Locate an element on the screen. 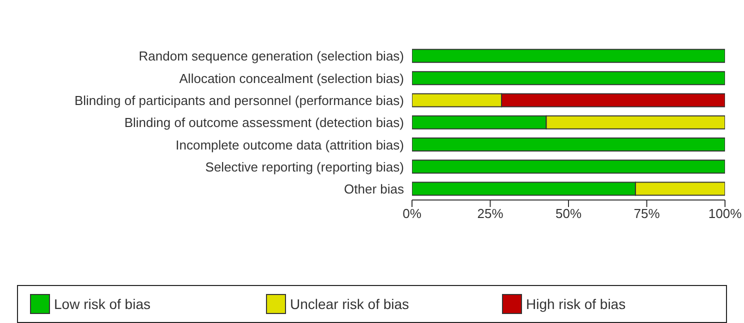 This screenshot has height=323, width=744. y-tick-label: Blinding of outcome assessment (detection bias) is located at coordinates (264, 122).